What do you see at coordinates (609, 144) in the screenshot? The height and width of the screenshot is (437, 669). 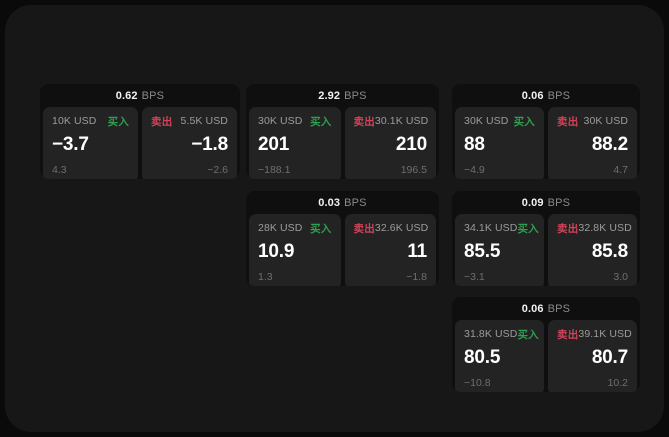 I see `sell-price: 88.2` at bounding box center [609, 144].